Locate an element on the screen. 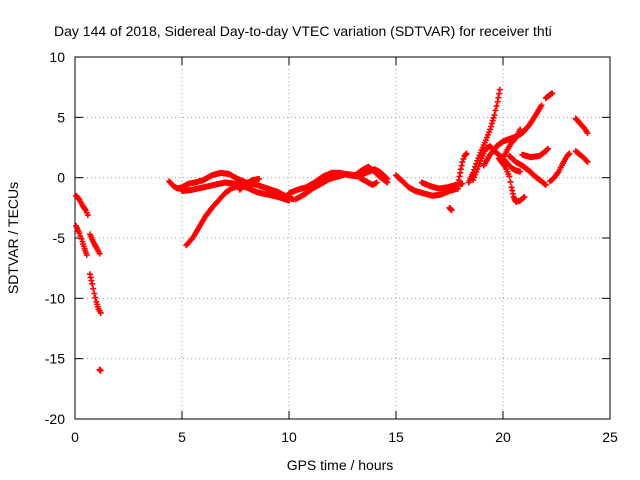  series-track-b is located at coordinates (81, 240).